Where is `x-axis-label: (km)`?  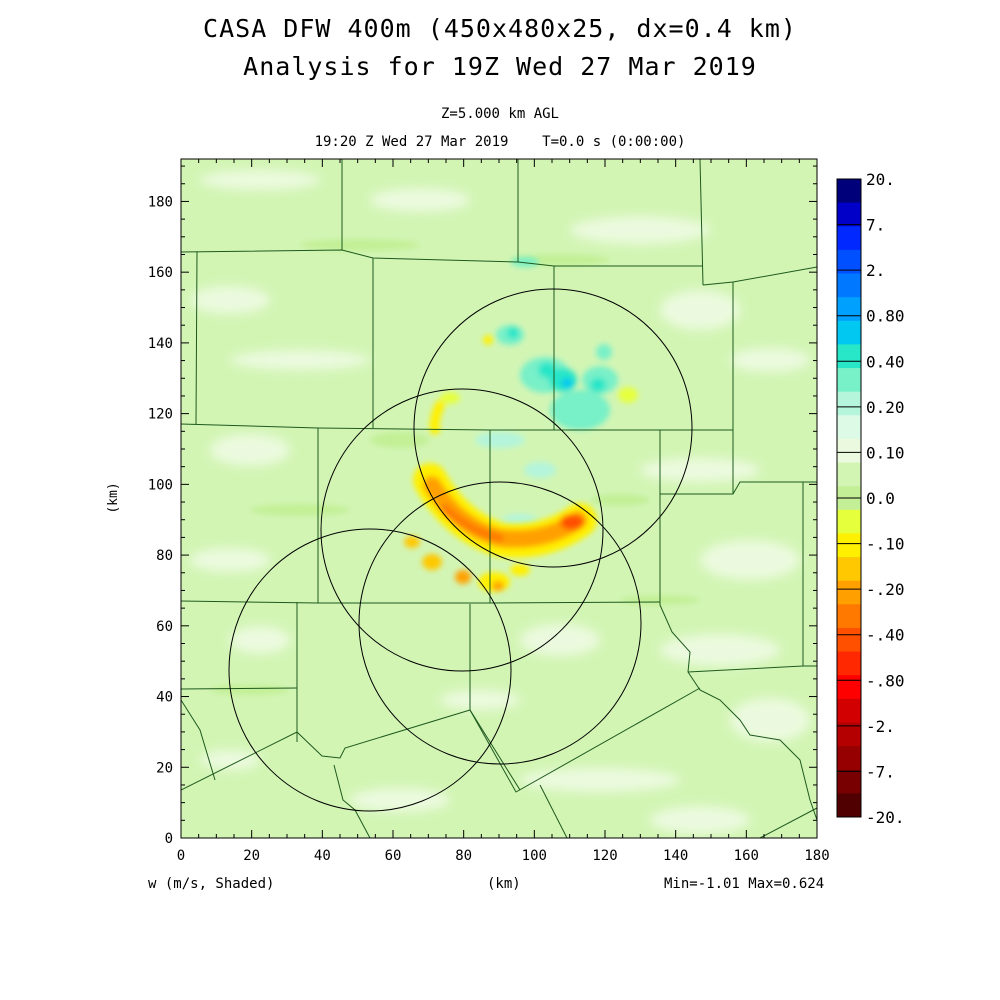 x-axis-label: (km) is located at coordinates (504, 884).